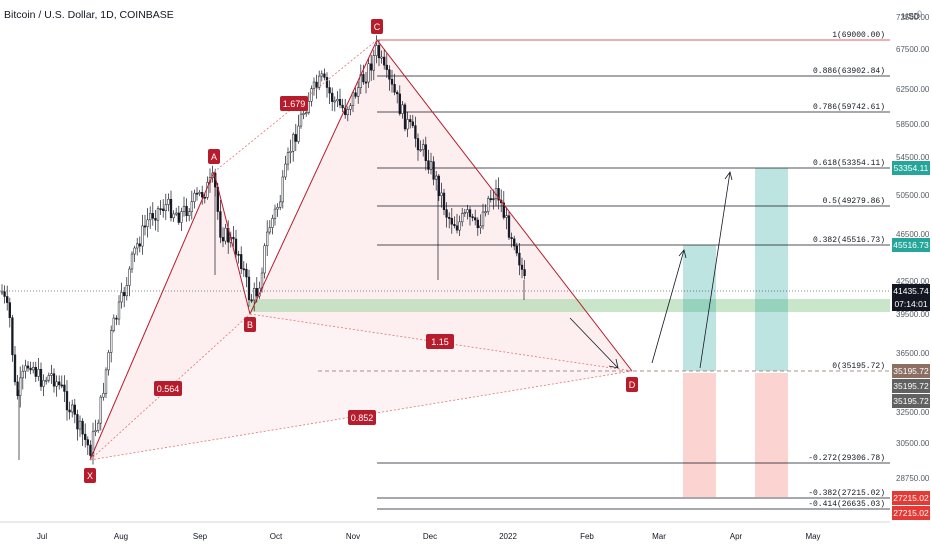 Image resolution: width=932 pixels, height=550 pixels. What do you see at coordinates (911, 245) in the screenshot?
I see `target-price-badge-label: 45516.73` at bounding box center [911, 245].